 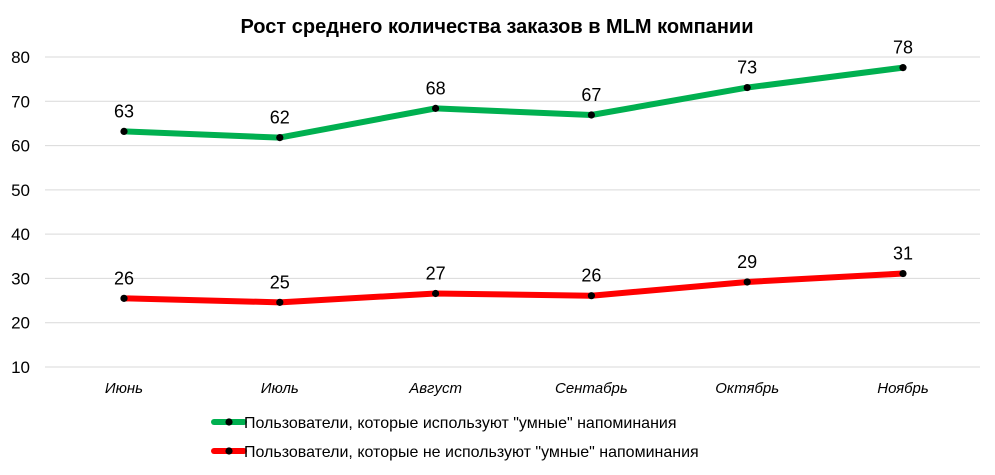 What do you see at coordinates (124, 111) in the screenshot?
I see `series-1-data-label-1: 63` at bounding box center [124, 111].